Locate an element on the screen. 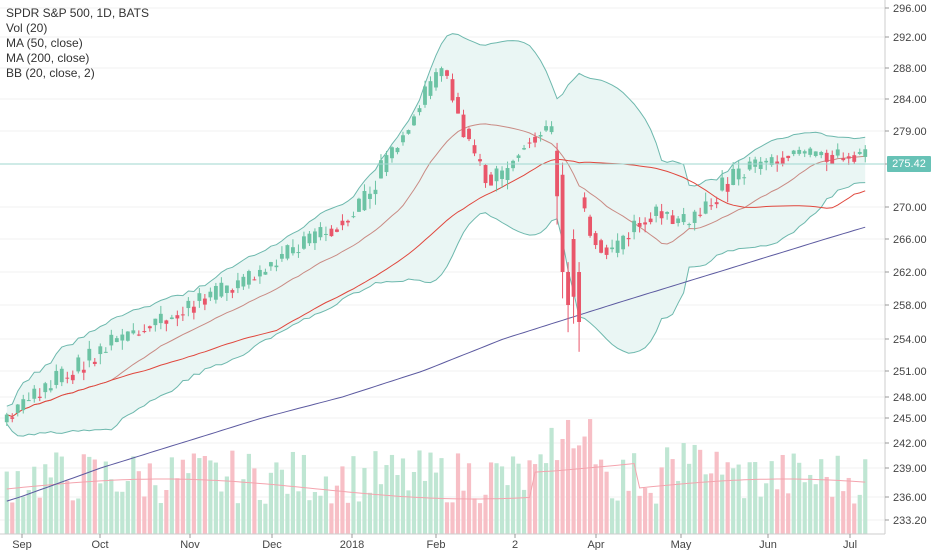 The height and width of the screenshot is (550, 932). legend-volume: Vol (20) is located at coordinates (27, 28).